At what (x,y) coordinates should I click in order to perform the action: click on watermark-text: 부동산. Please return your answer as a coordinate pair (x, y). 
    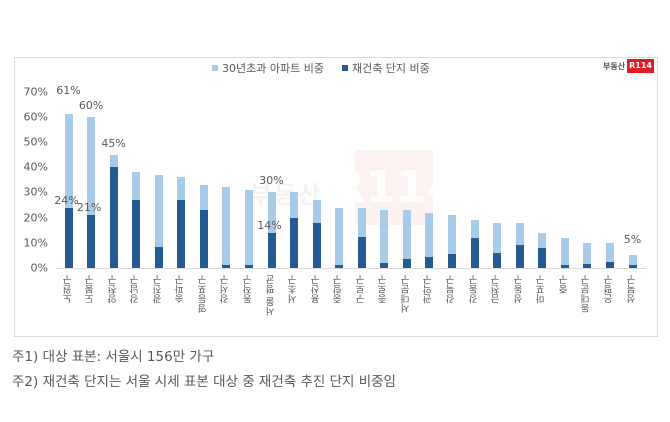
    Looking at the image, I should click on (286, 195).